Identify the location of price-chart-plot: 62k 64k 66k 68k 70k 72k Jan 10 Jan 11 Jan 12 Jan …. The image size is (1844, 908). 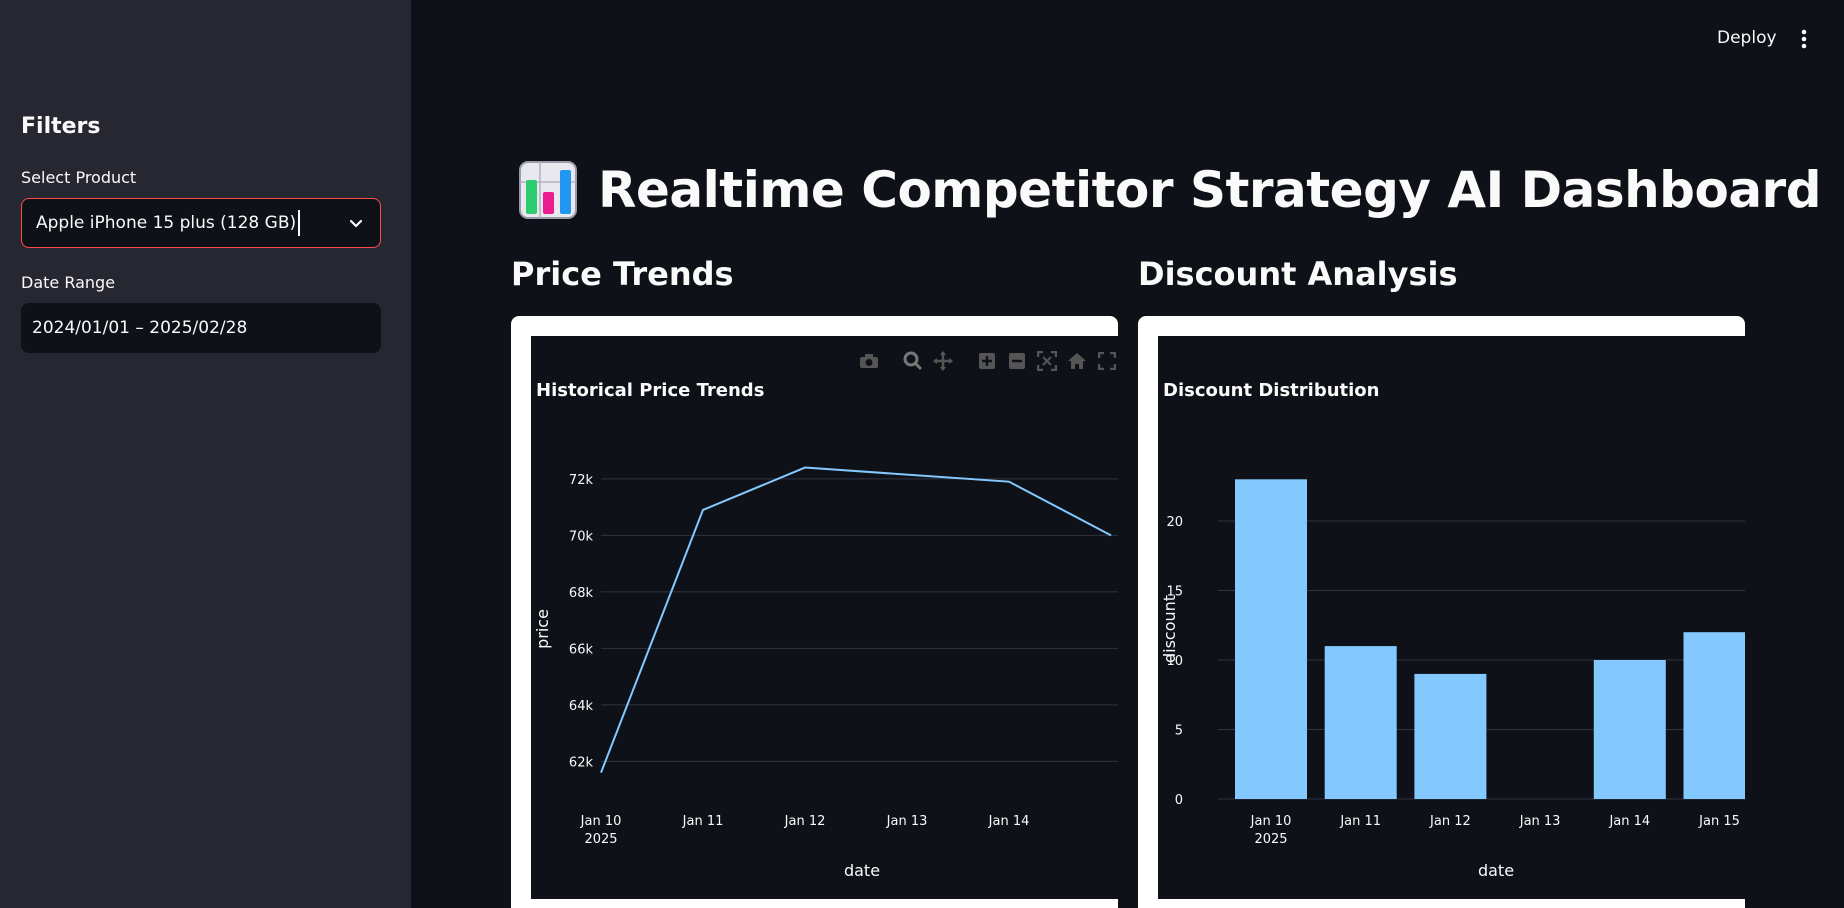
(825, 673).